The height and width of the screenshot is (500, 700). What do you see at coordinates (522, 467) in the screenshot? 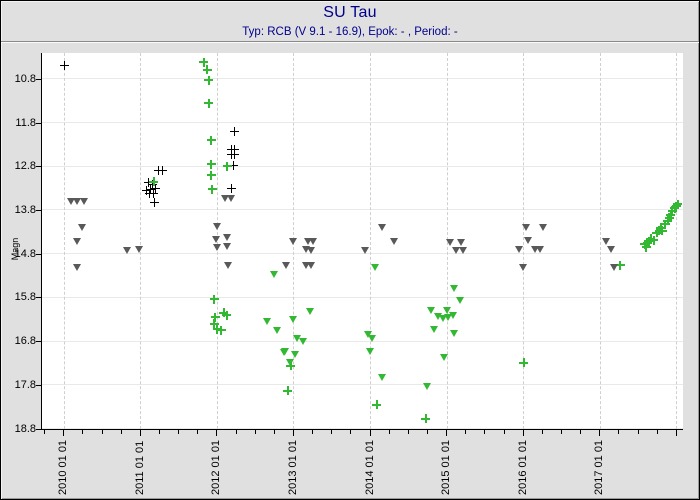
I see `x-tick-label: 2016 01 01` at bounding box center [522, 467].